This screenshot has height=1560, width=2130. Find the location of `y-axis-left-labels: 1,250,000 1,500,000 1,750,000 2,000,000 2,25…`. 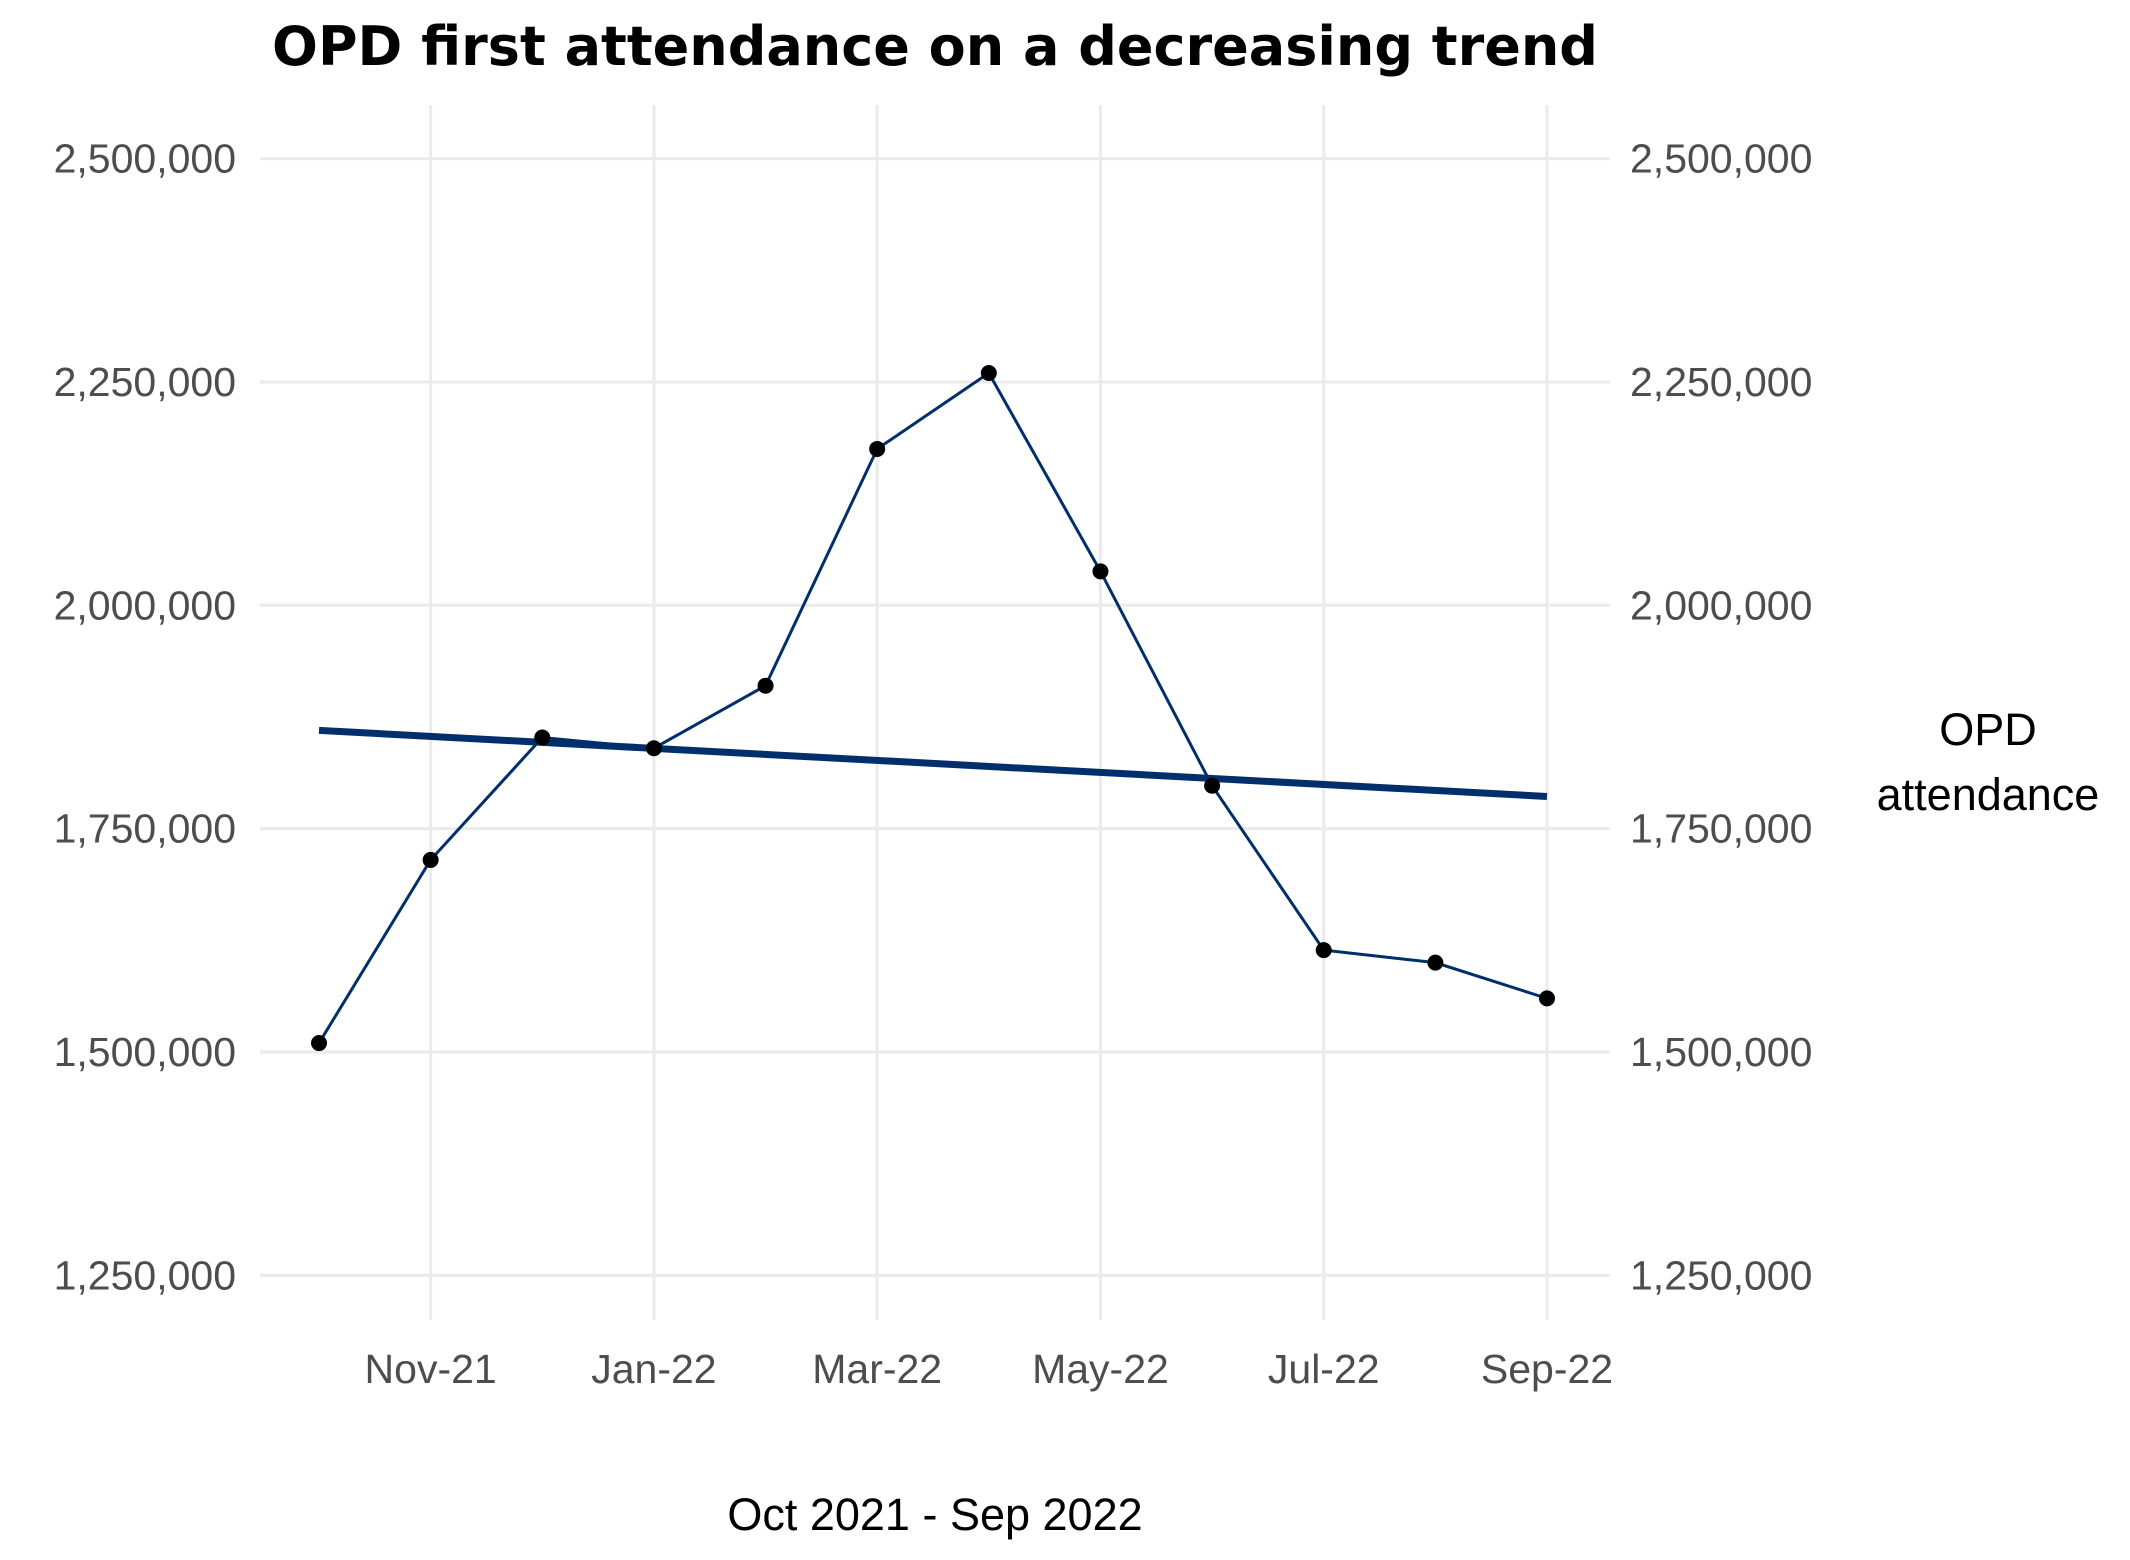

y-axis-left-labels: 1,250,000 1,500,000 1,750,000 2,000,000 2,25… is located at coordinates (145, 717).